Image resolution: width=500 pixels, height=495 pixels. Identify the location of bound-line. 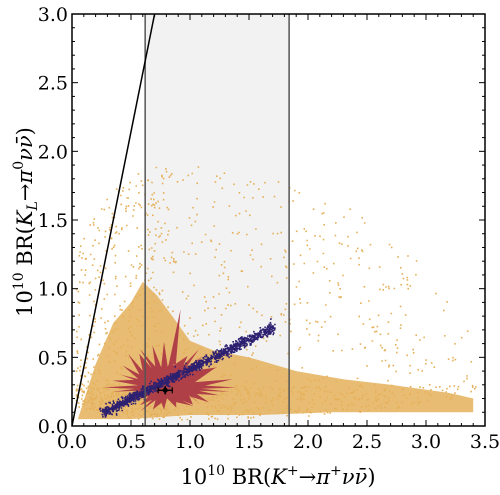
(114, 220).